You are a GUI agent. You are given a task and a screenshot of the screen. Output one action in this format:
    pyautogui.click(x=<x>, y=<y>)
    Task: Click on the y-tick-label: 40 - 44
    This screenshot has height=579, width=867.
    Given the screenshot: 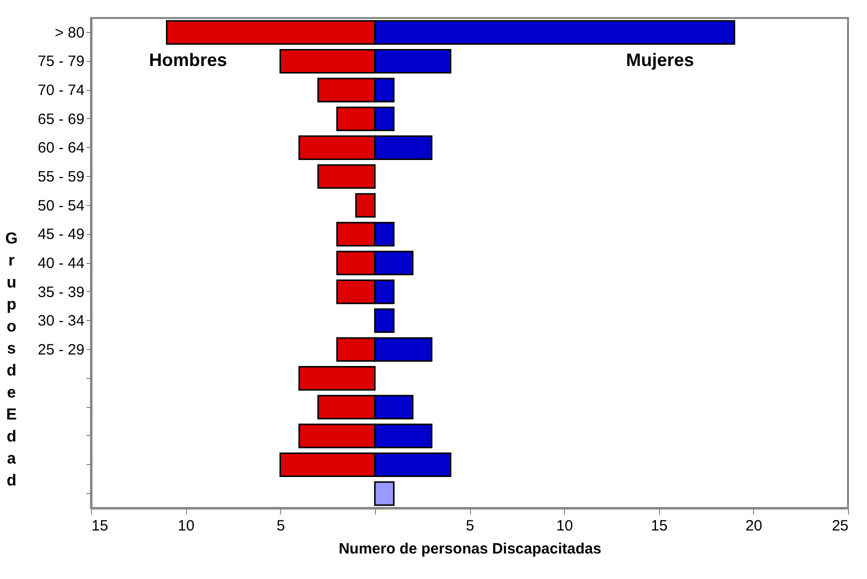 What is the action you would take?
    pyautogui.click(x=61, y=263)
    